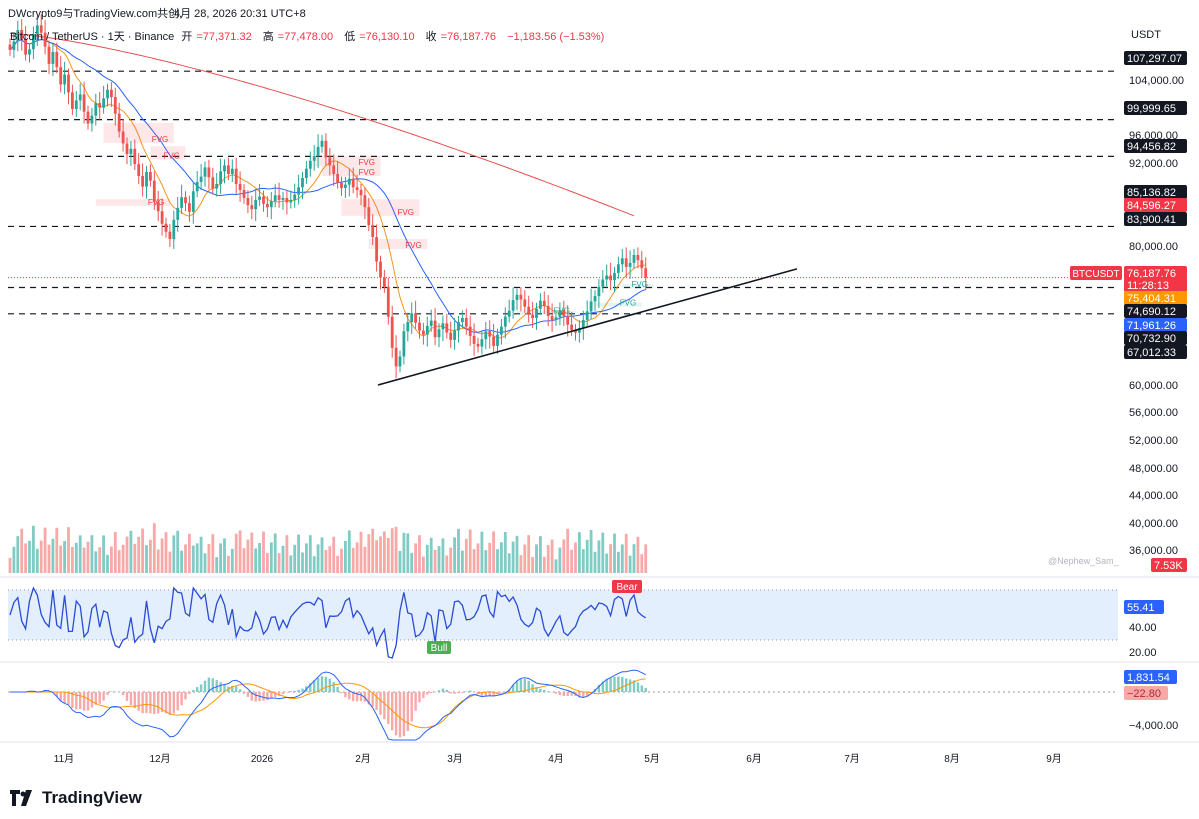  I want to click on x-axis-tick-label: 9月, so click(1054, 759).